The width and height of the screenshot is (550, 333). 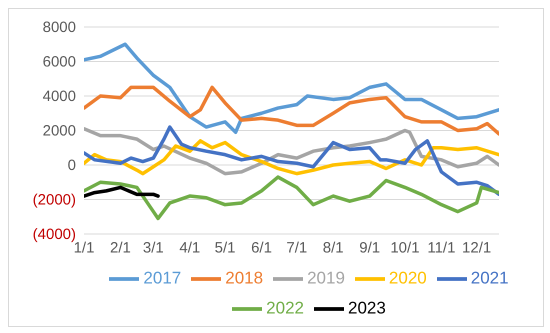 I want to click on legend-label: 2019, so click(x=326, y=278).